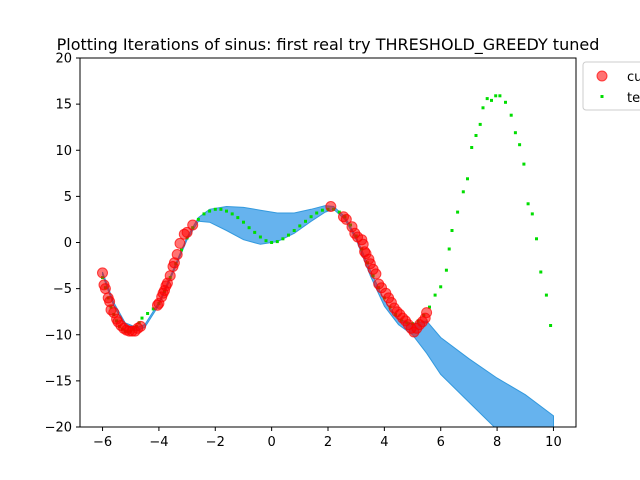  What do you see at coordinates (384, 442) in the screenshot?
I see `x-tick-label: 4` at bounding box center [384, 442].